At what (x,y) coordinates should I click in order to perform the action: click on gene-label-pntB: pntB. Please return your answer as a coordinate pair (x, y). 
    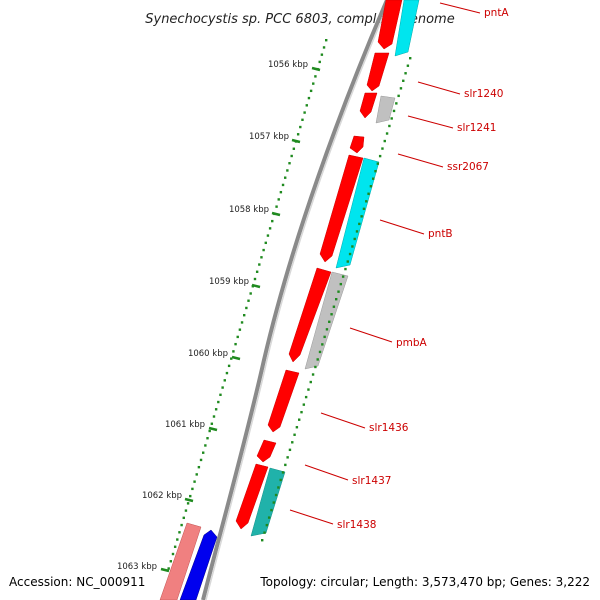
    Looking at the image, I should click on (440, 234).